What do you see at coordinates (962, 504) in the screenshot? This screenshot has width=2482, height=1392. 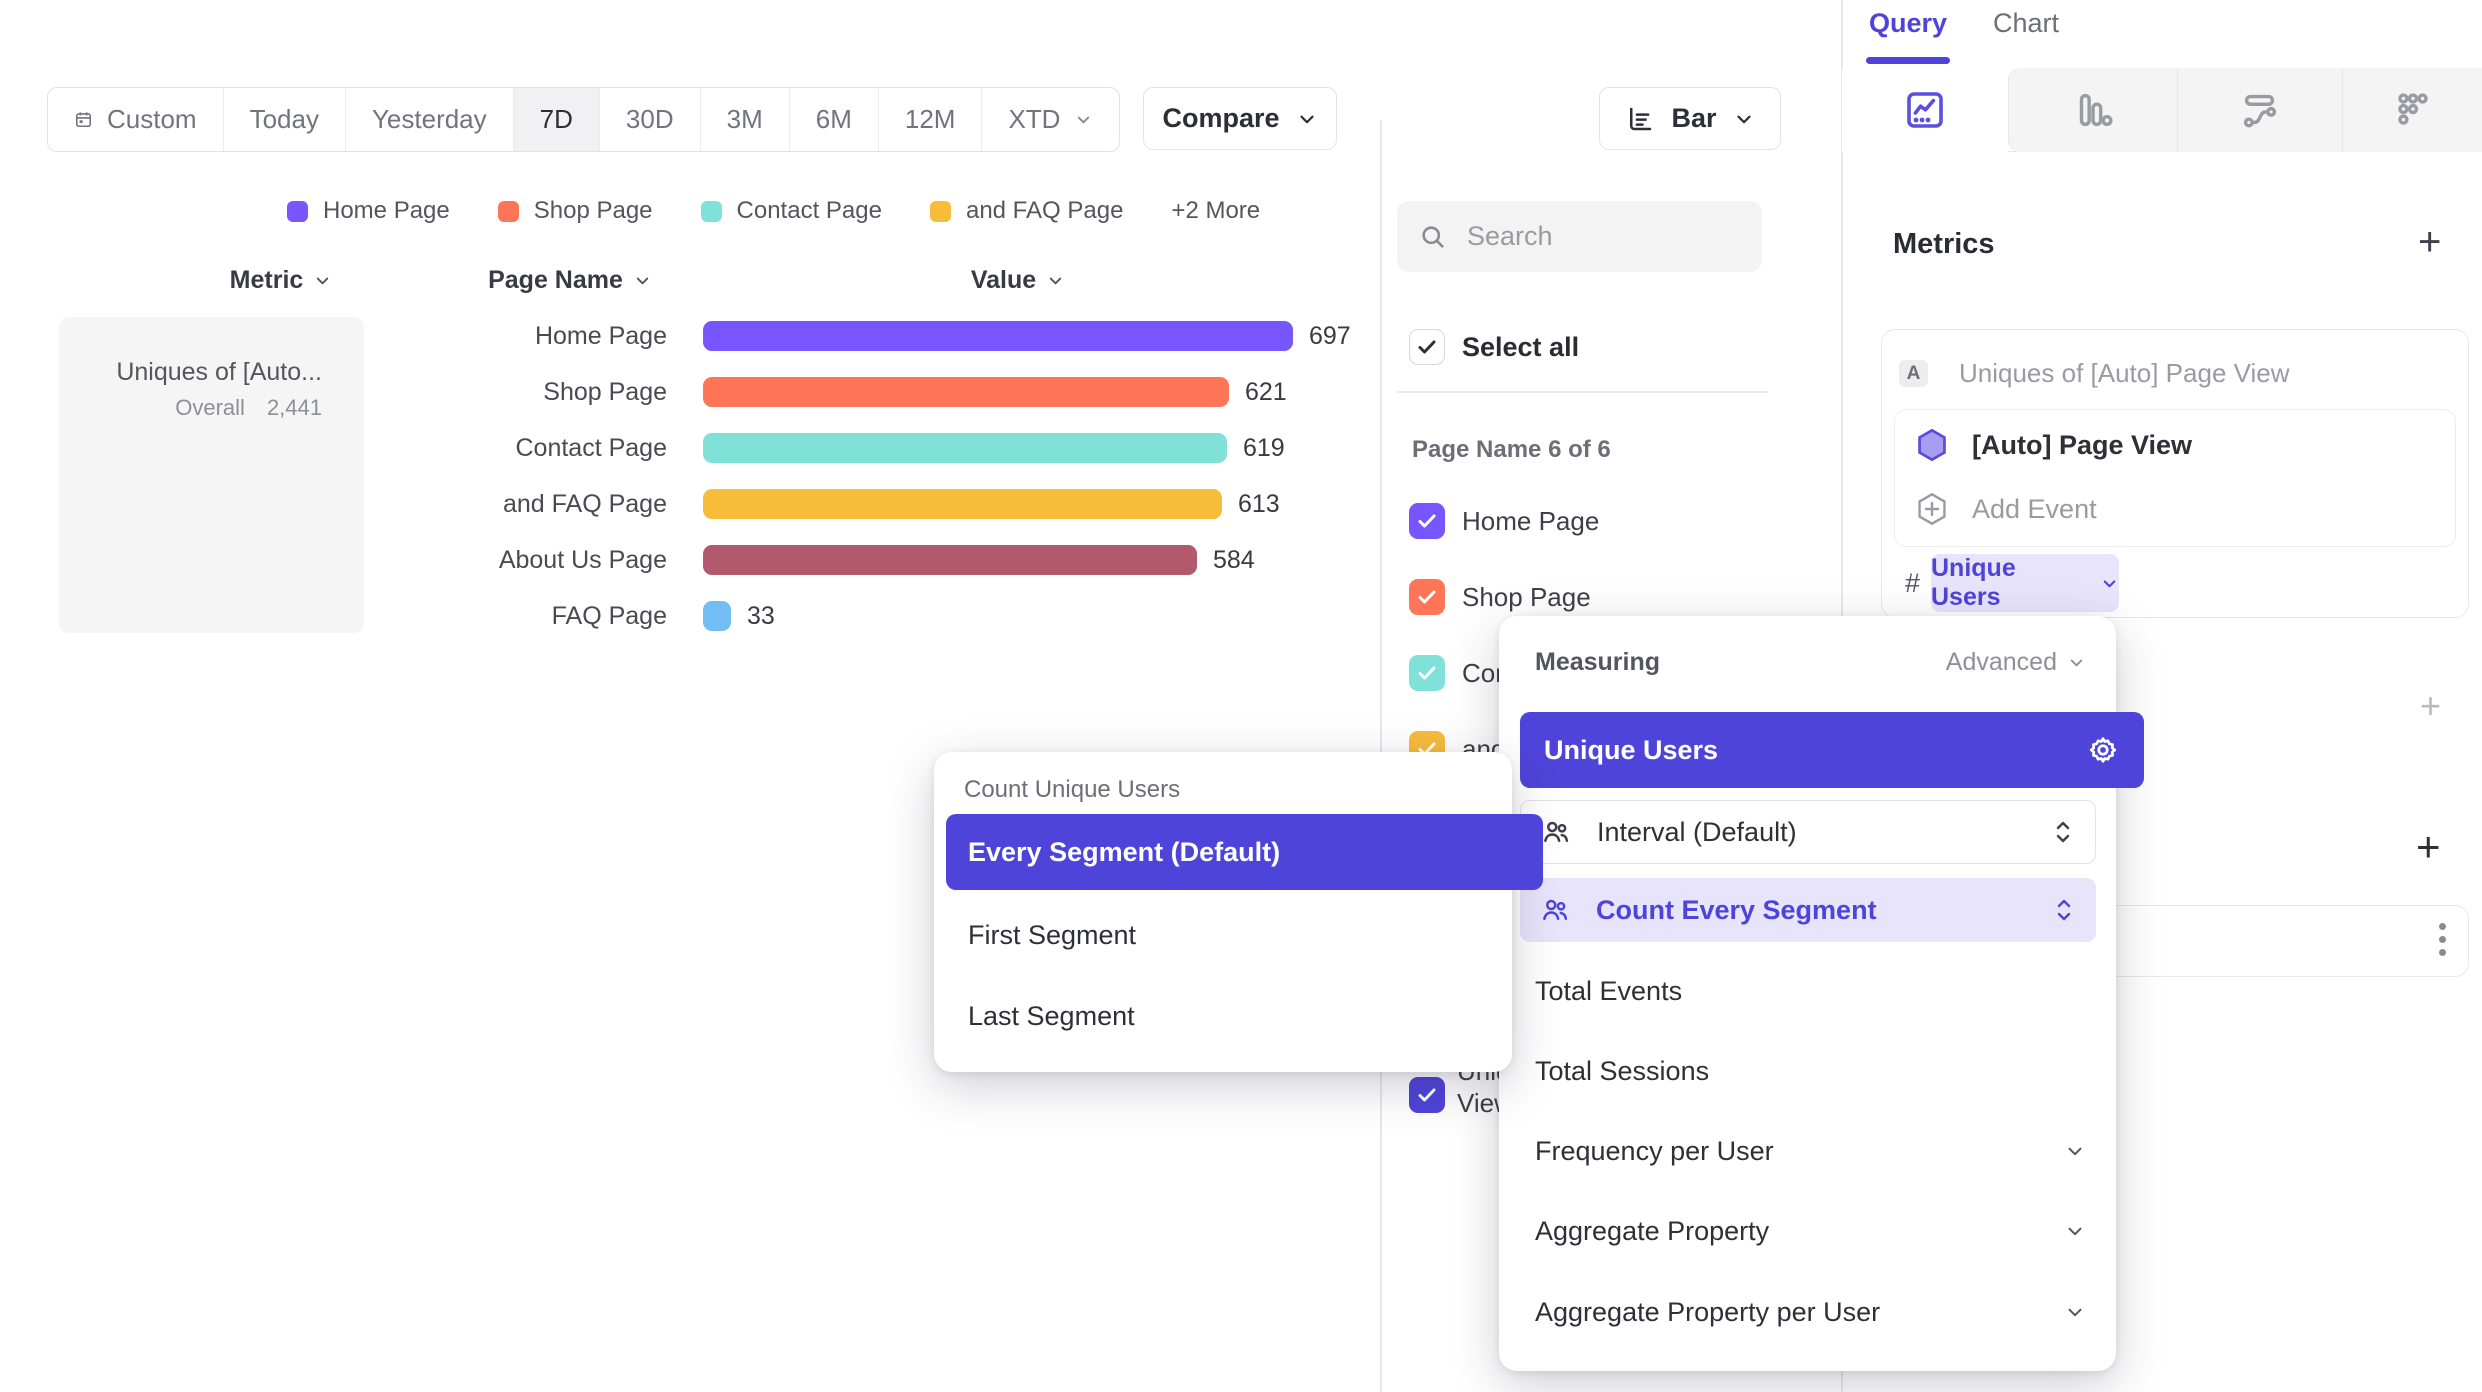 I see `bar-and-faq-page` at bounding box center [962, 504].